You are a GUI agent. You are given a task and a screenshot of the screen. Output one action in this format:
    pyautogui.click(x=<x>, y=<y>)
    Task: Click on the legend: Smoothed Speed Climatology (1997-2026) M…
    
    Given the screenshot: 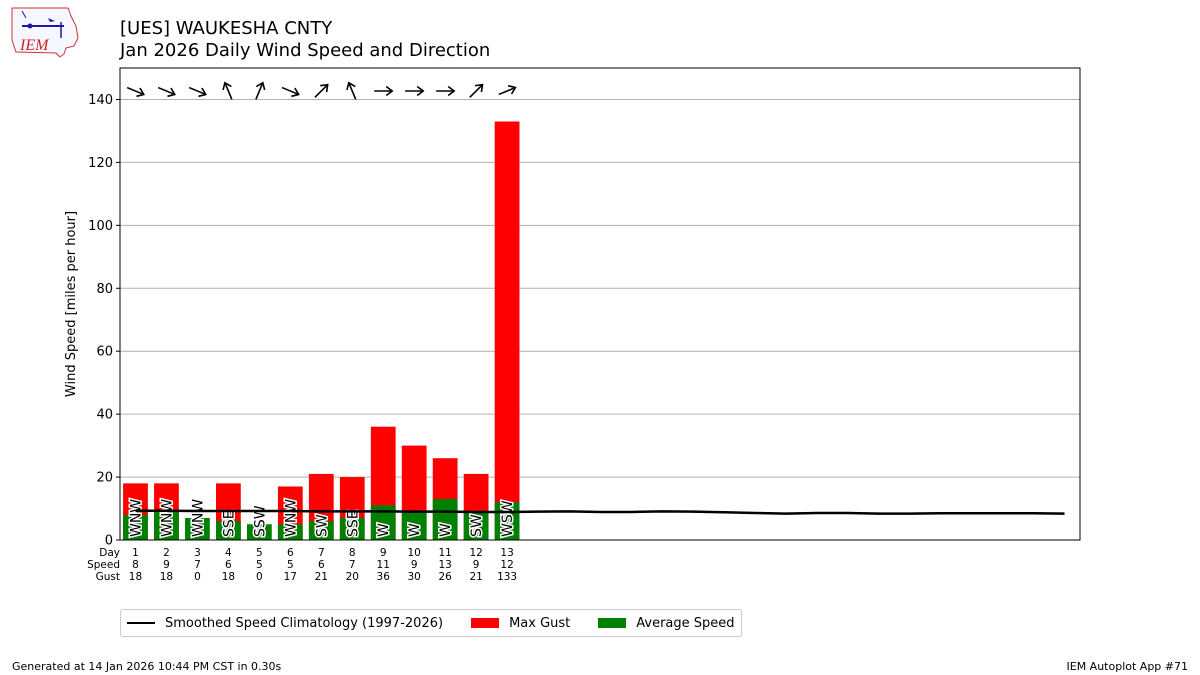 What is the action you would take?
    pyautogui.click(x=431, y=623)
    